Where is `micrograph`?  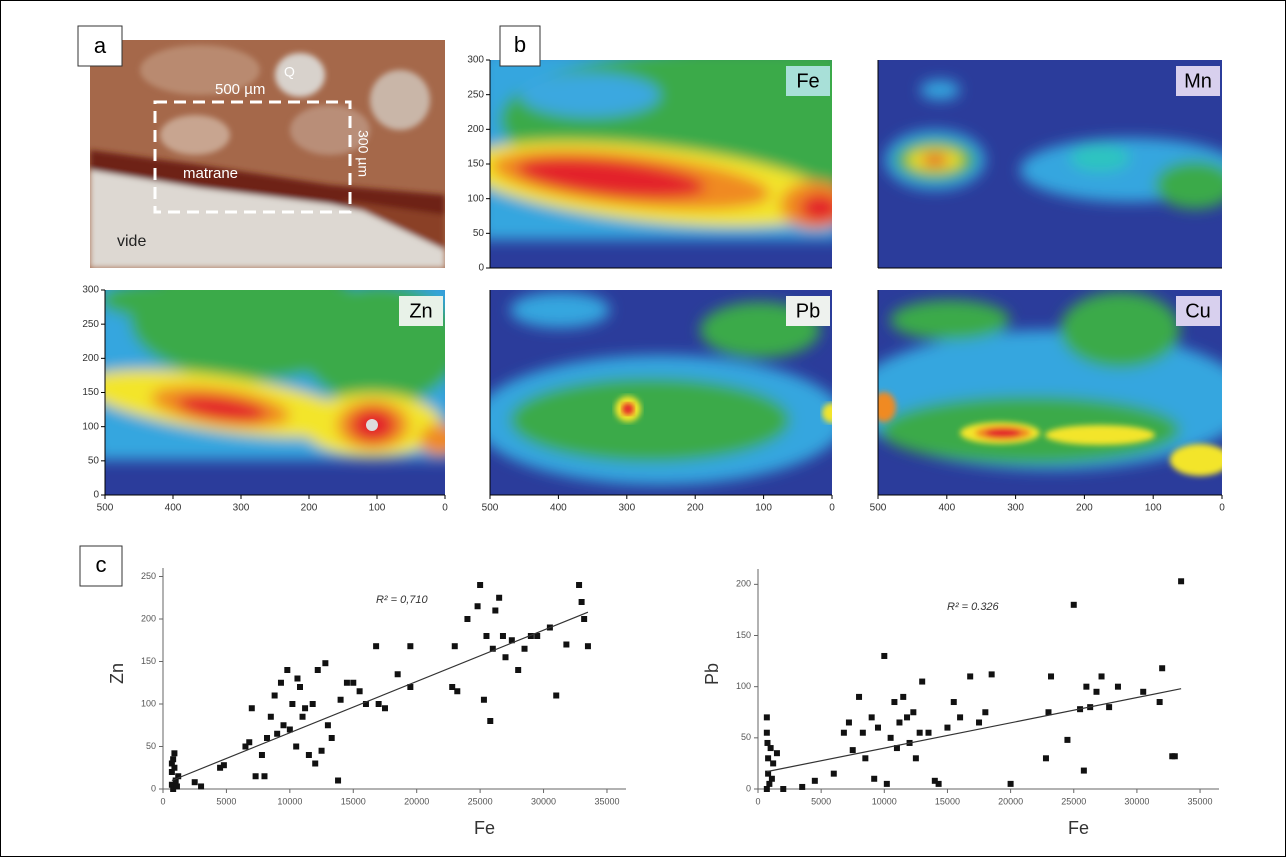 micrograph is located at coordinates (267, 154).